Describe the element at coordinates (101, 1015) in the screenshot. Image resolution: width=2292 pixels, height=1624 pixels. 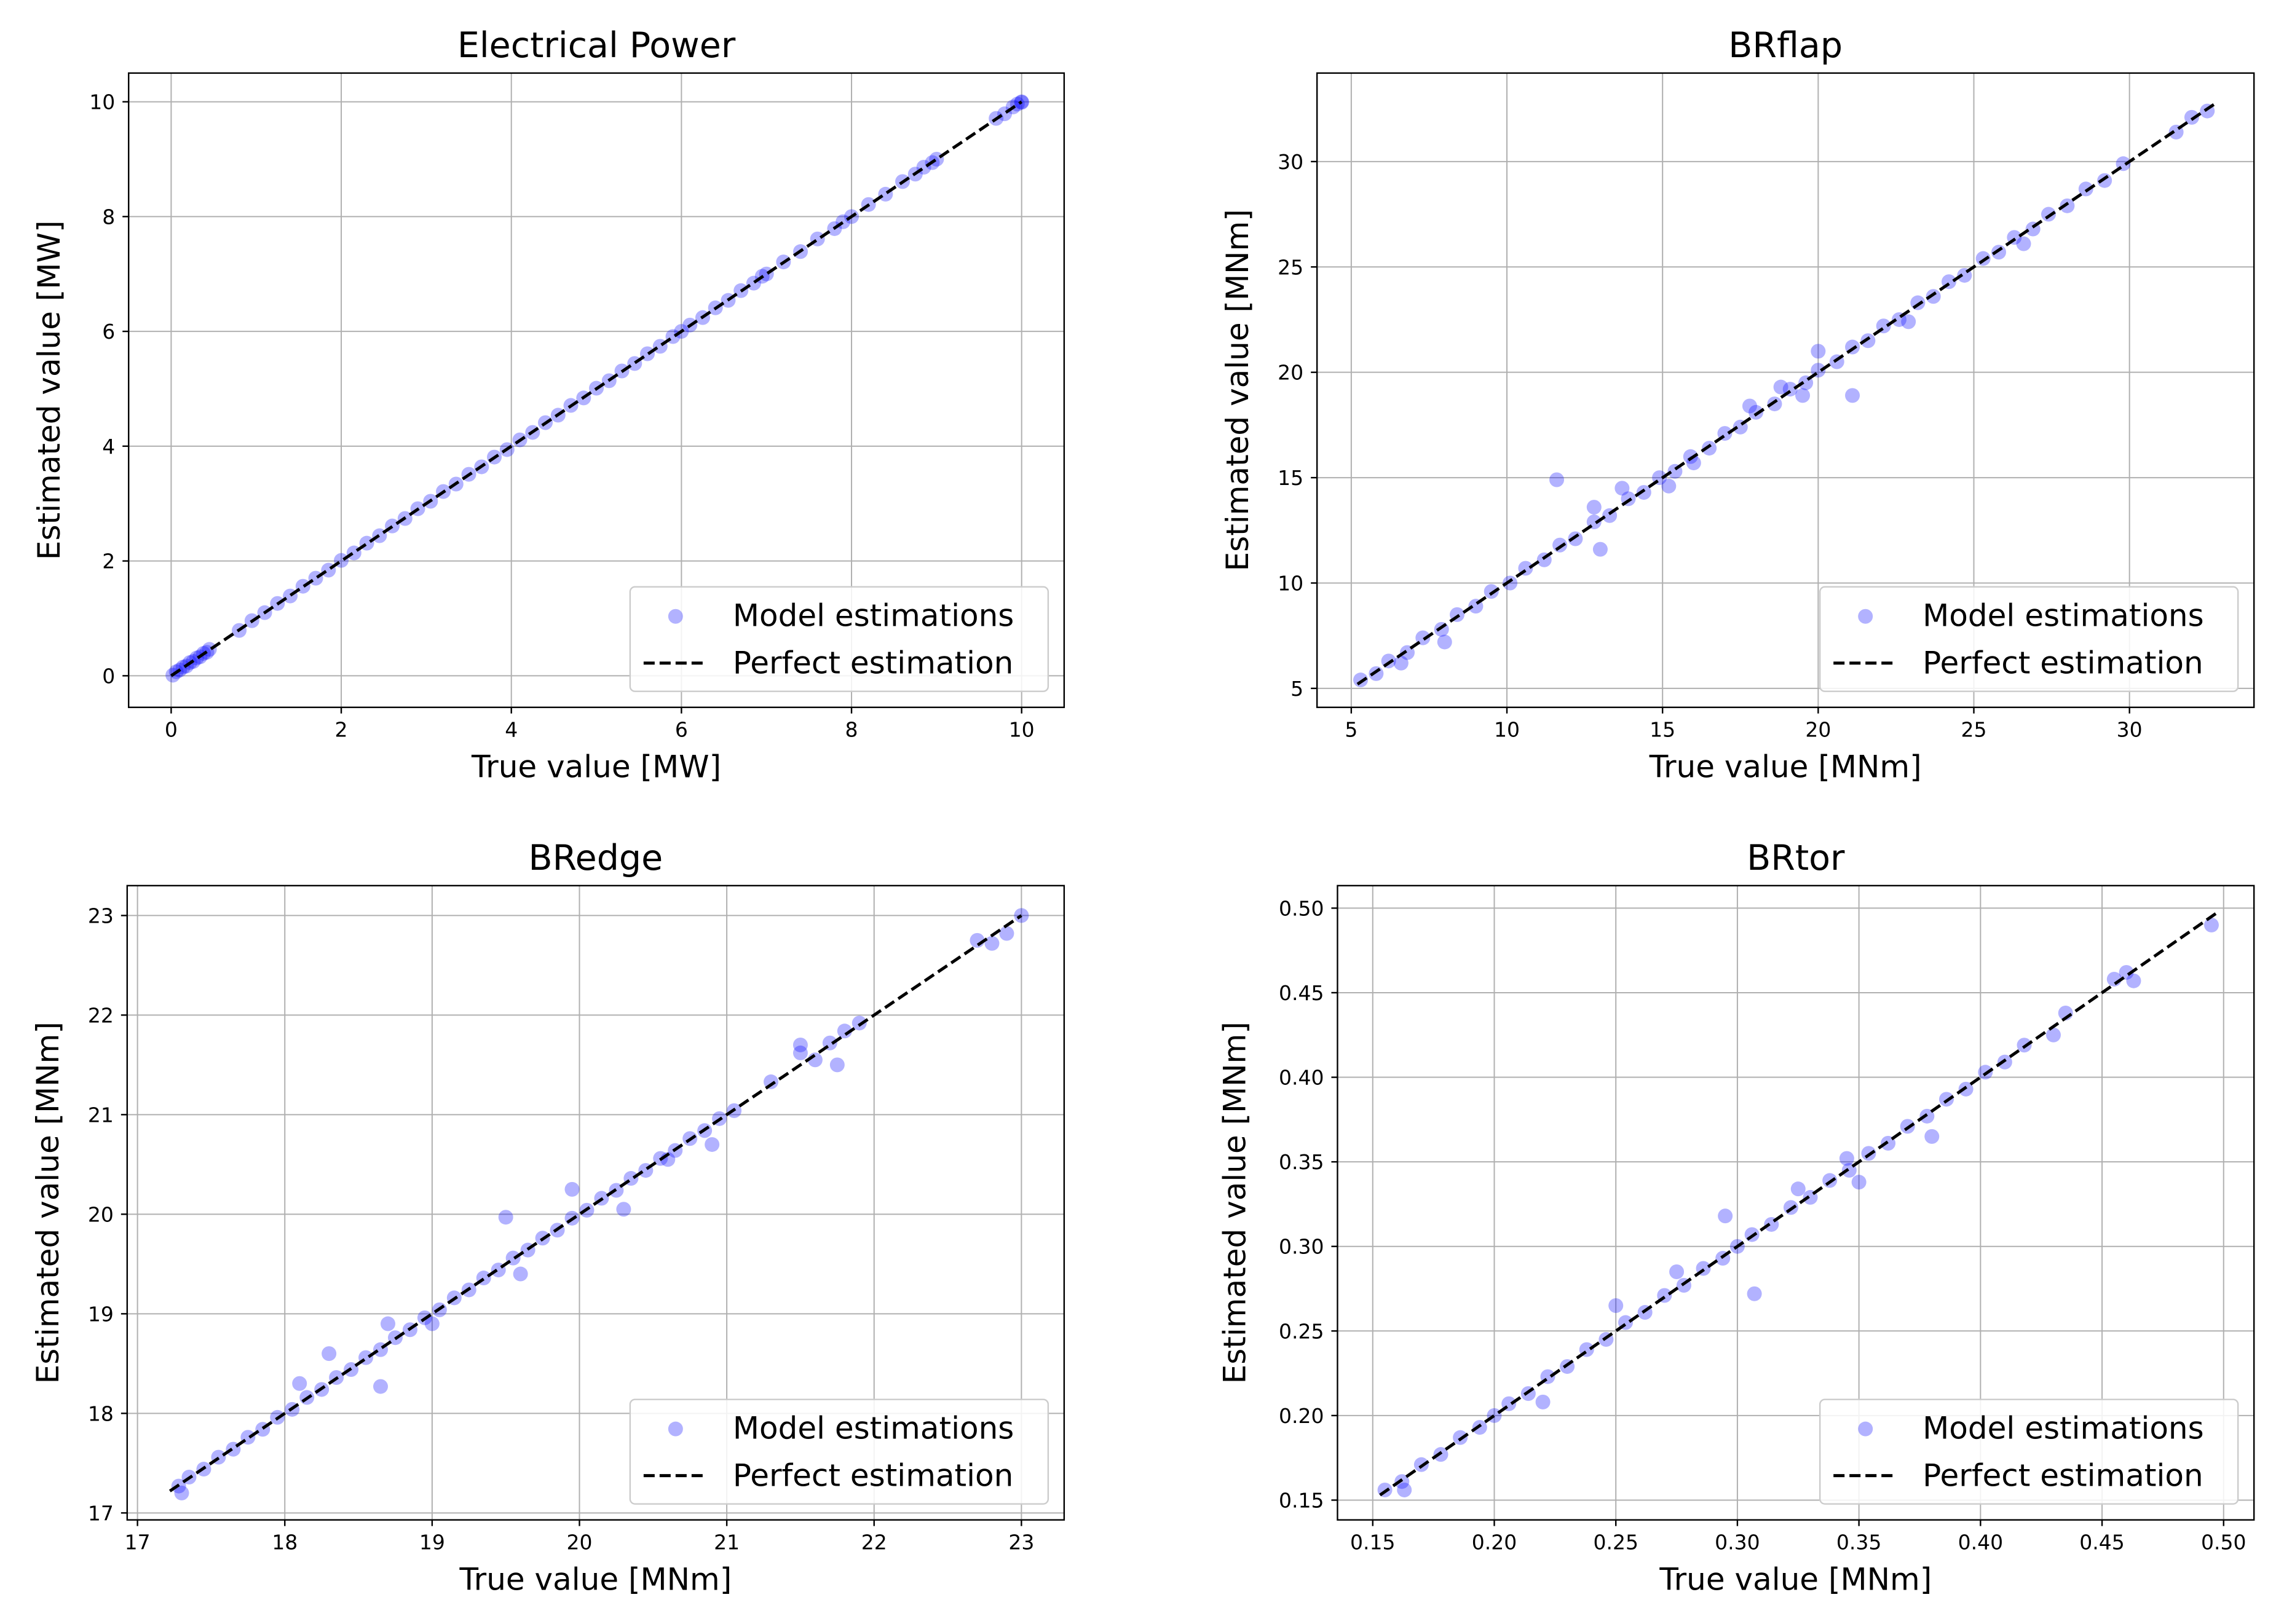
I see `y-tick-label: 22` at that location.